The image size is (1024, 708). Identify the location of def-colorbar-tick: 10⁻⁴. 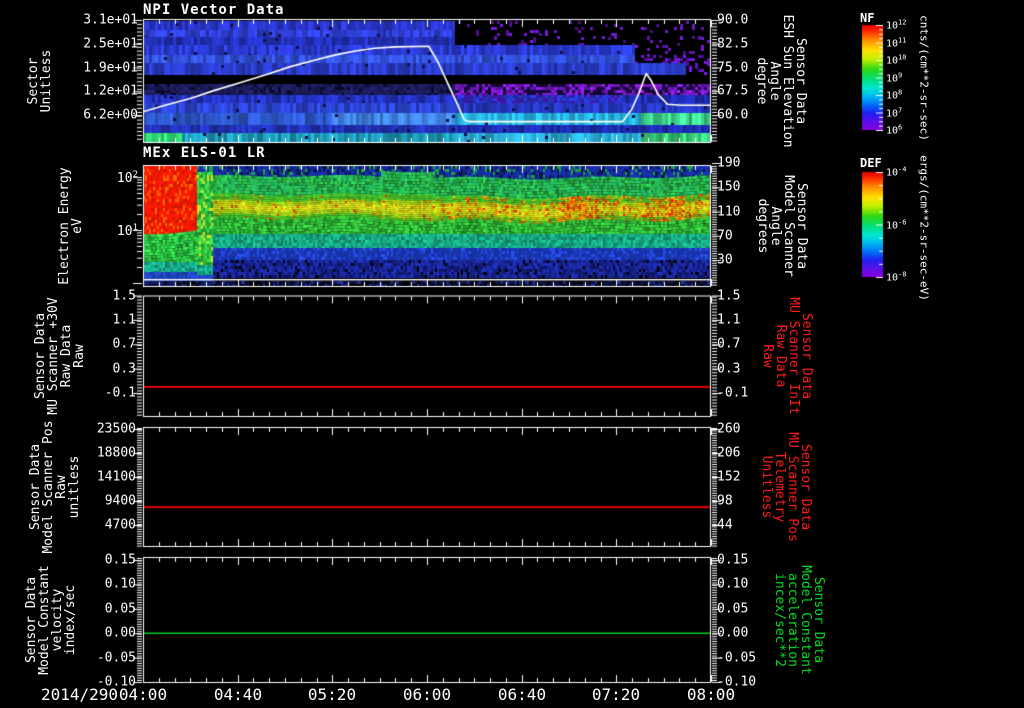
(896, 172).